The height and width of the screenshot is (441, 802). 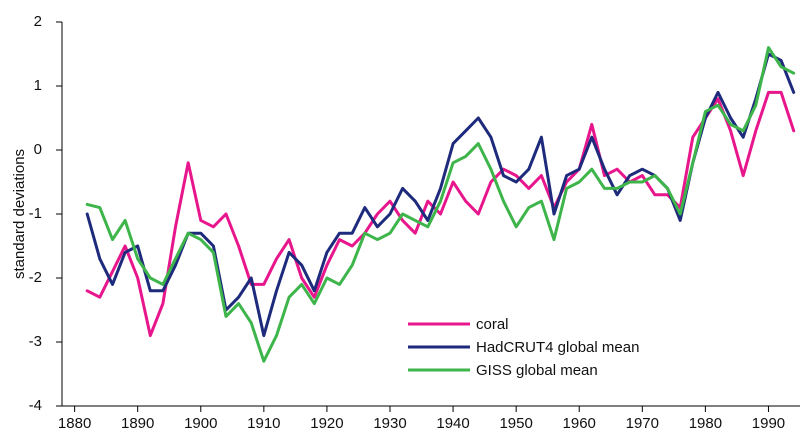 I want to click on y-tick-label: 1, so click(x=38, y=85).